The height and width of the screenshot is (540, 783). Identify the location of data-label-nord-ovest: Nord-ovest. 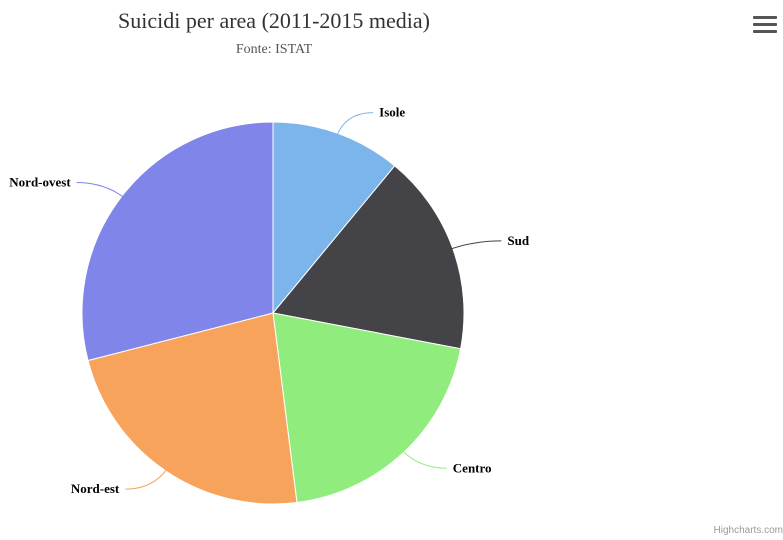
(40, 181).